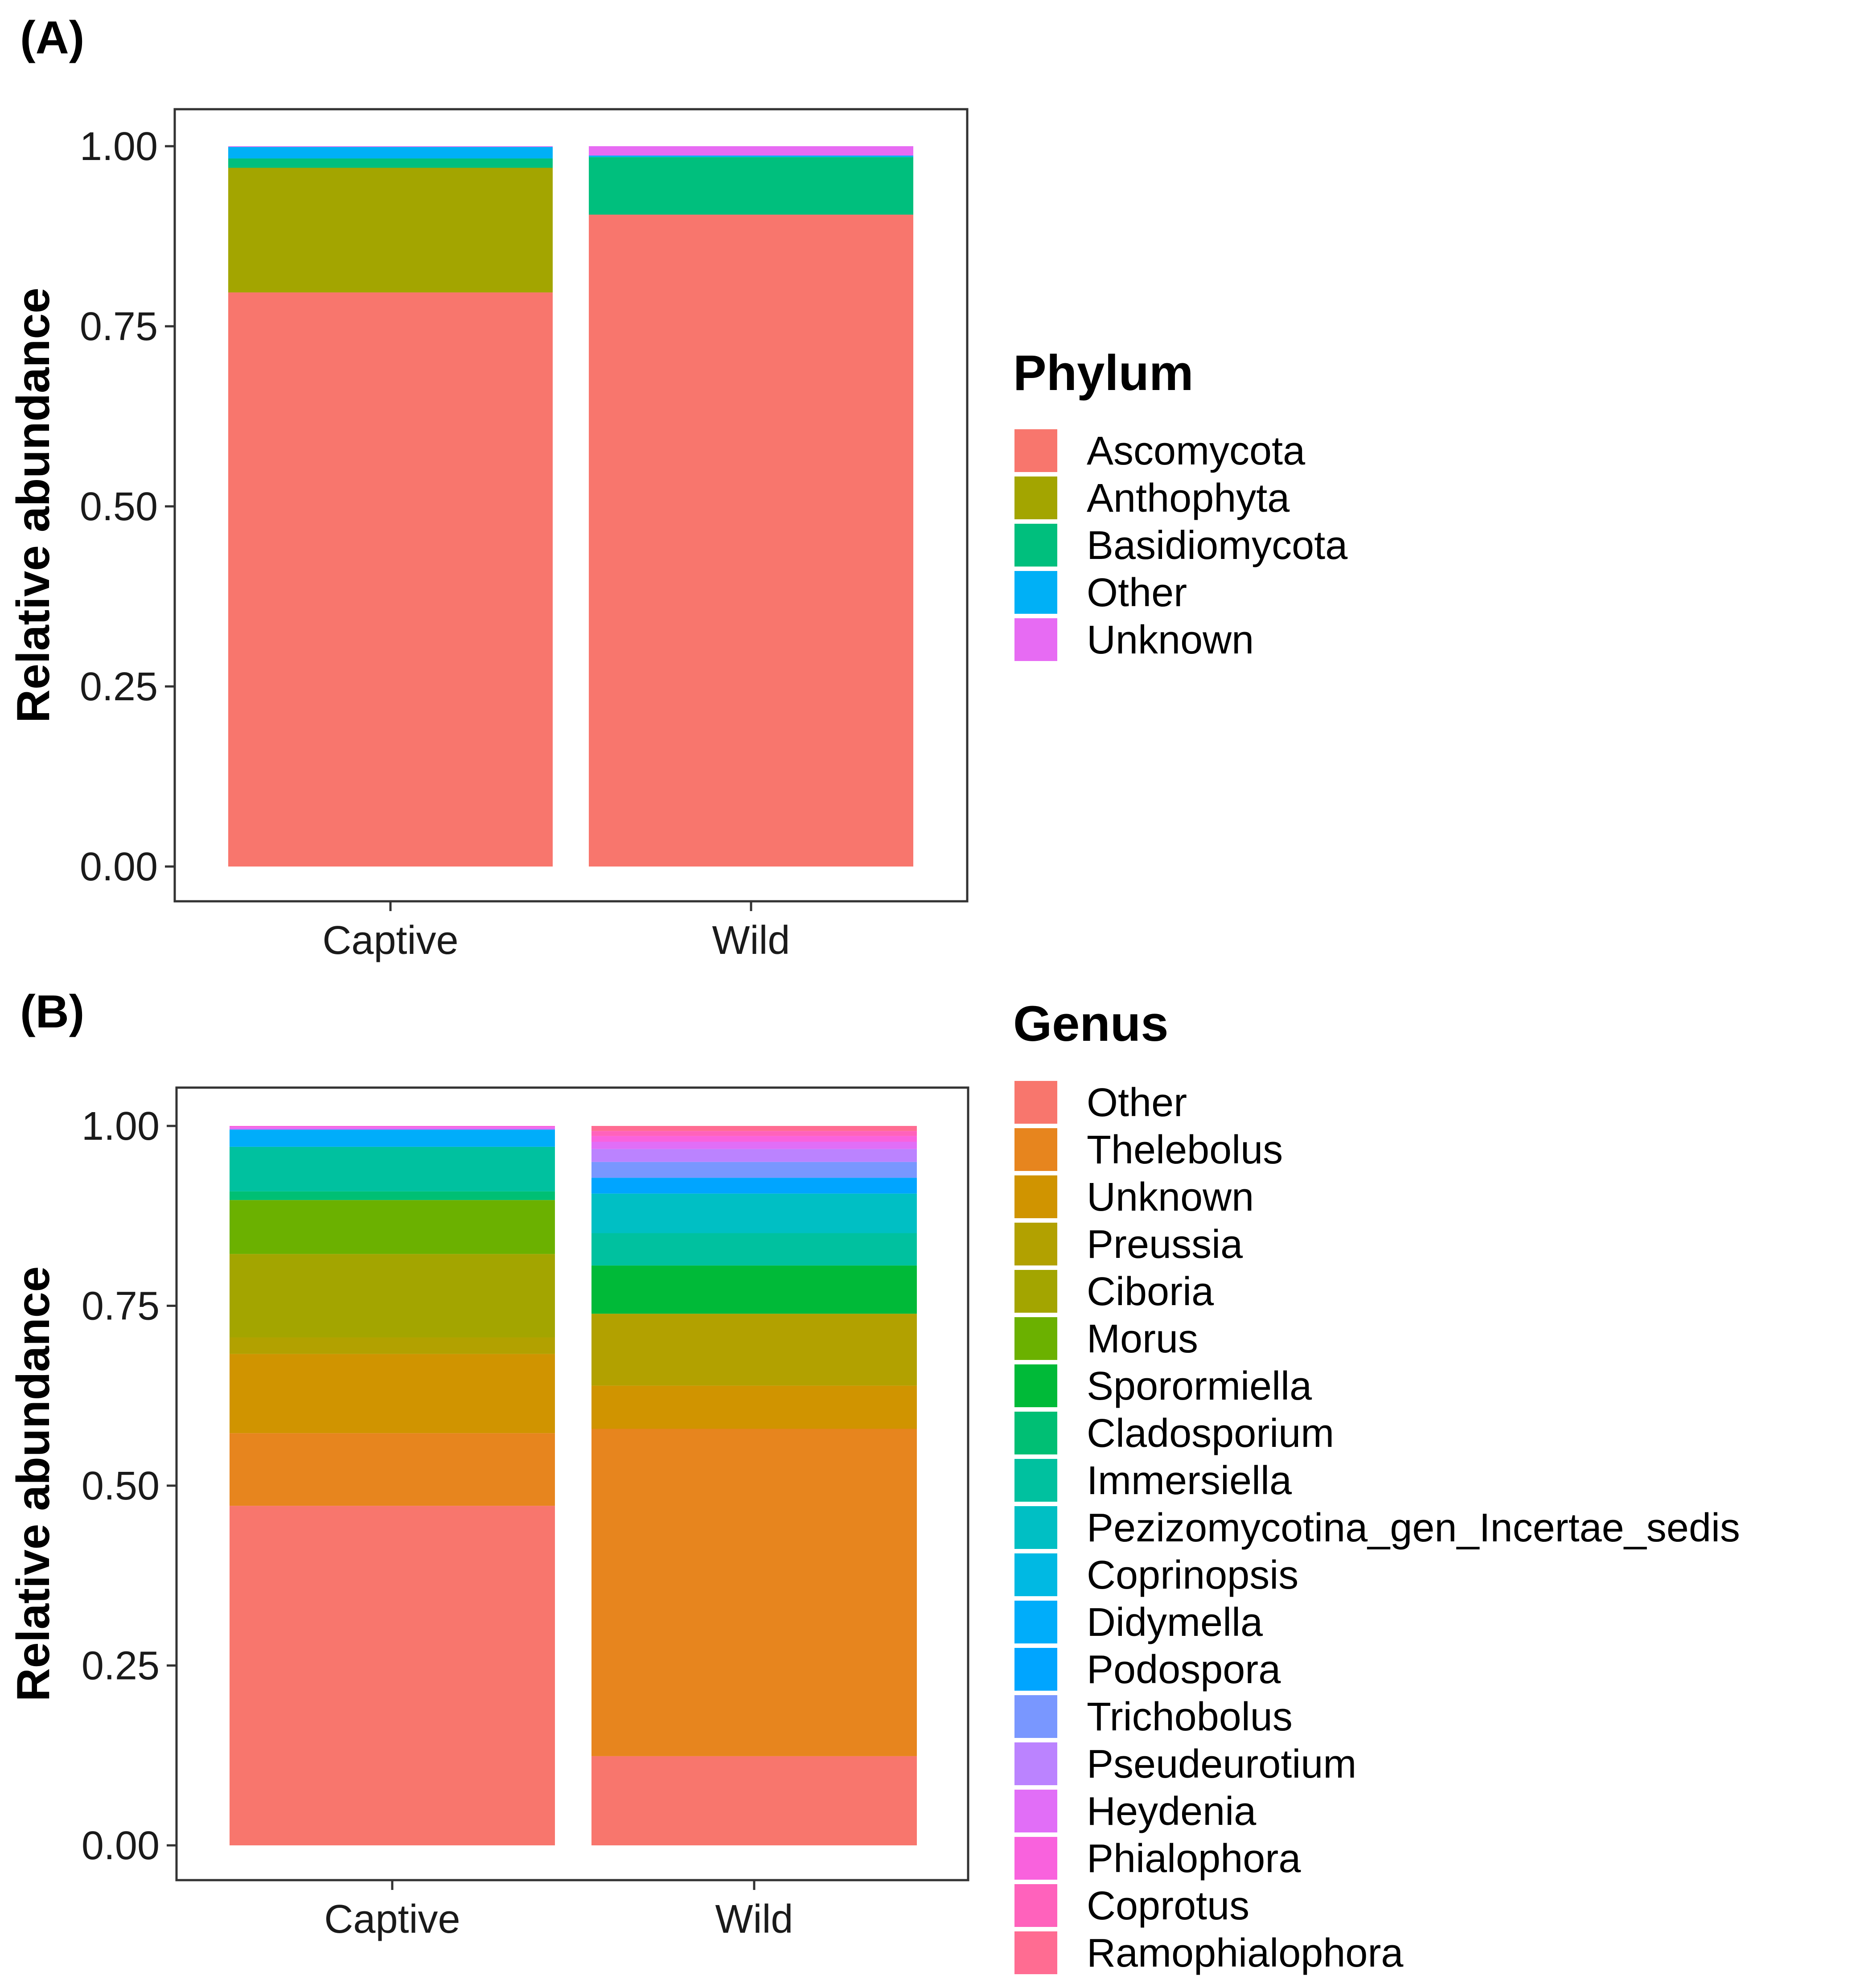  I want to click on legend-key-sporormiella, so click(1035, 1386).